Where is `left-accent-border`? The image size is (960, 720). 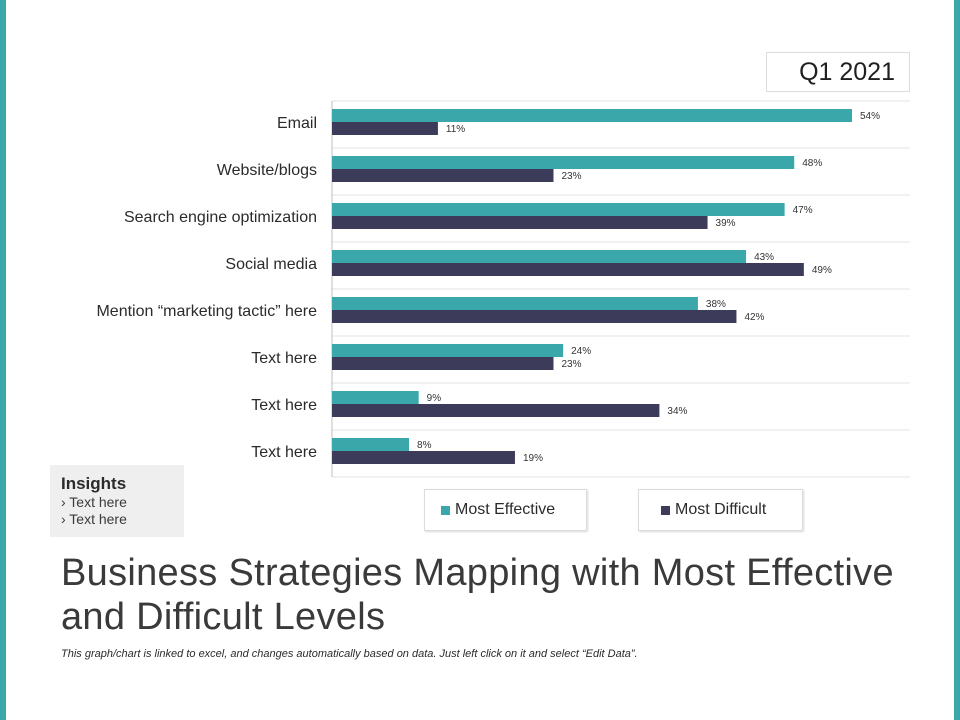
left-accent-border is located at coordinates (3, 360).